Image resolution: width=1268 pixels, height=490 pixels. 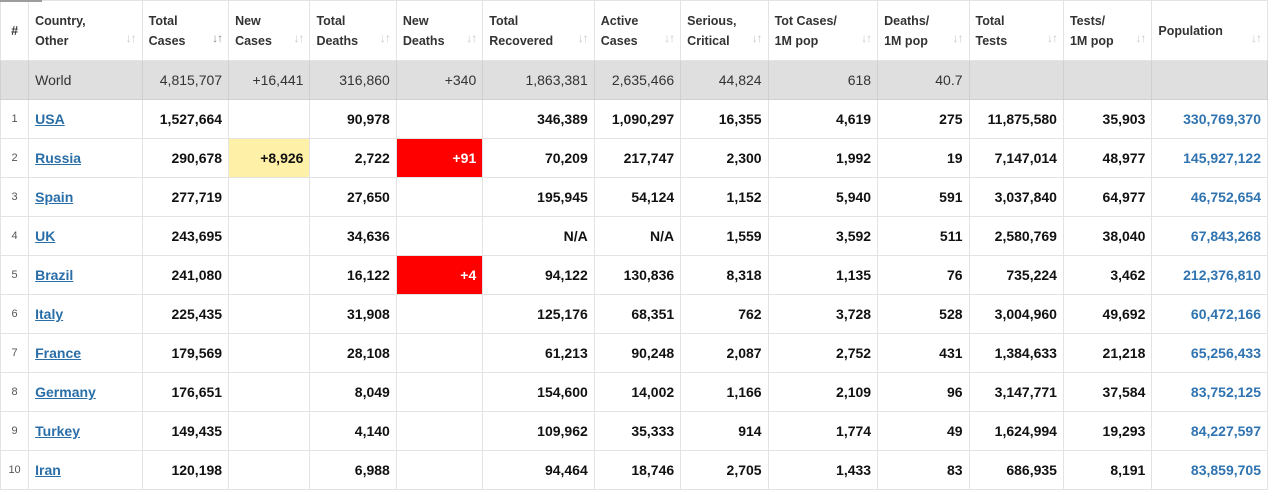 I want to click on total-deaths: 8,049, so click(x=353, y=392).